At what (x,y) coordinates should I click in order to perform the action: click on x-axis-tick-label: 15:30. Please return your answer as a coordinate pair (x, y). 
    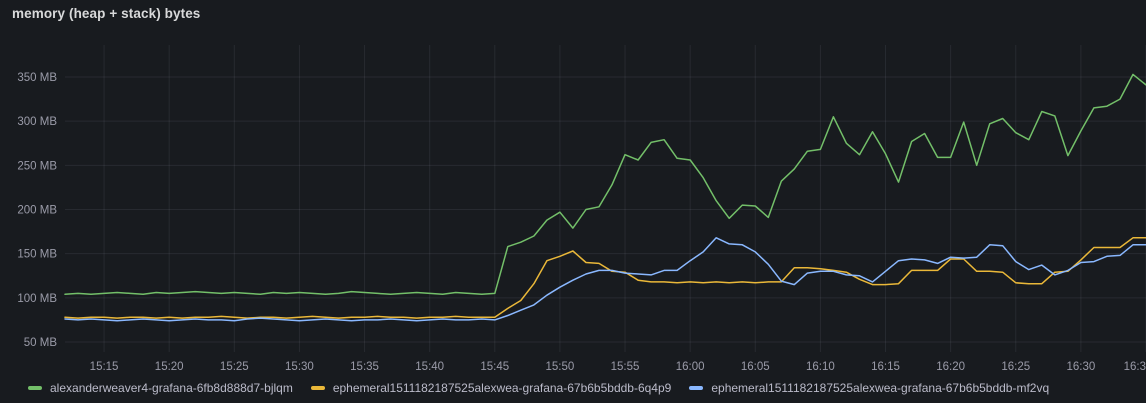
    Looking at the image, I should click on (299, 367).